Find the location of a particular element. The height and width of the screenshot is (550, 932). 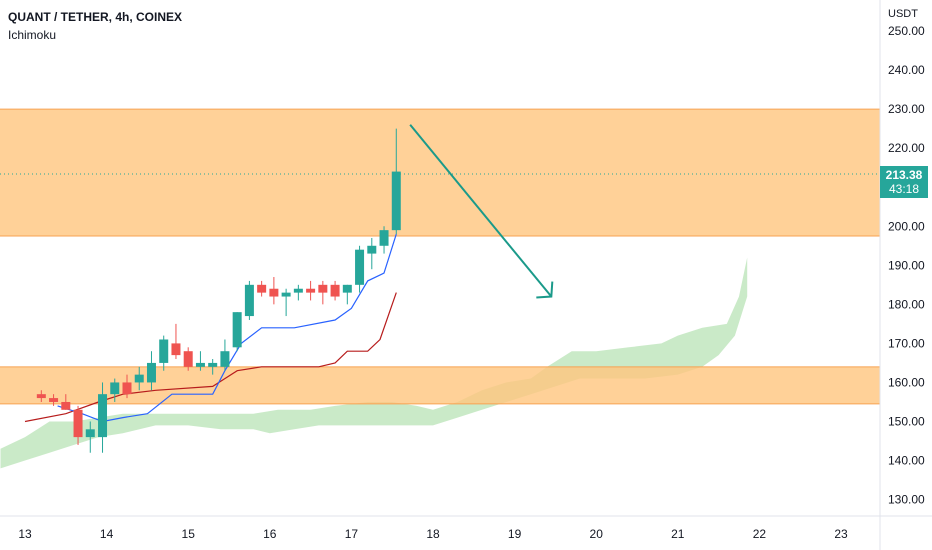

y-tick-label: 140.00 is located at coordinates (906, 461).